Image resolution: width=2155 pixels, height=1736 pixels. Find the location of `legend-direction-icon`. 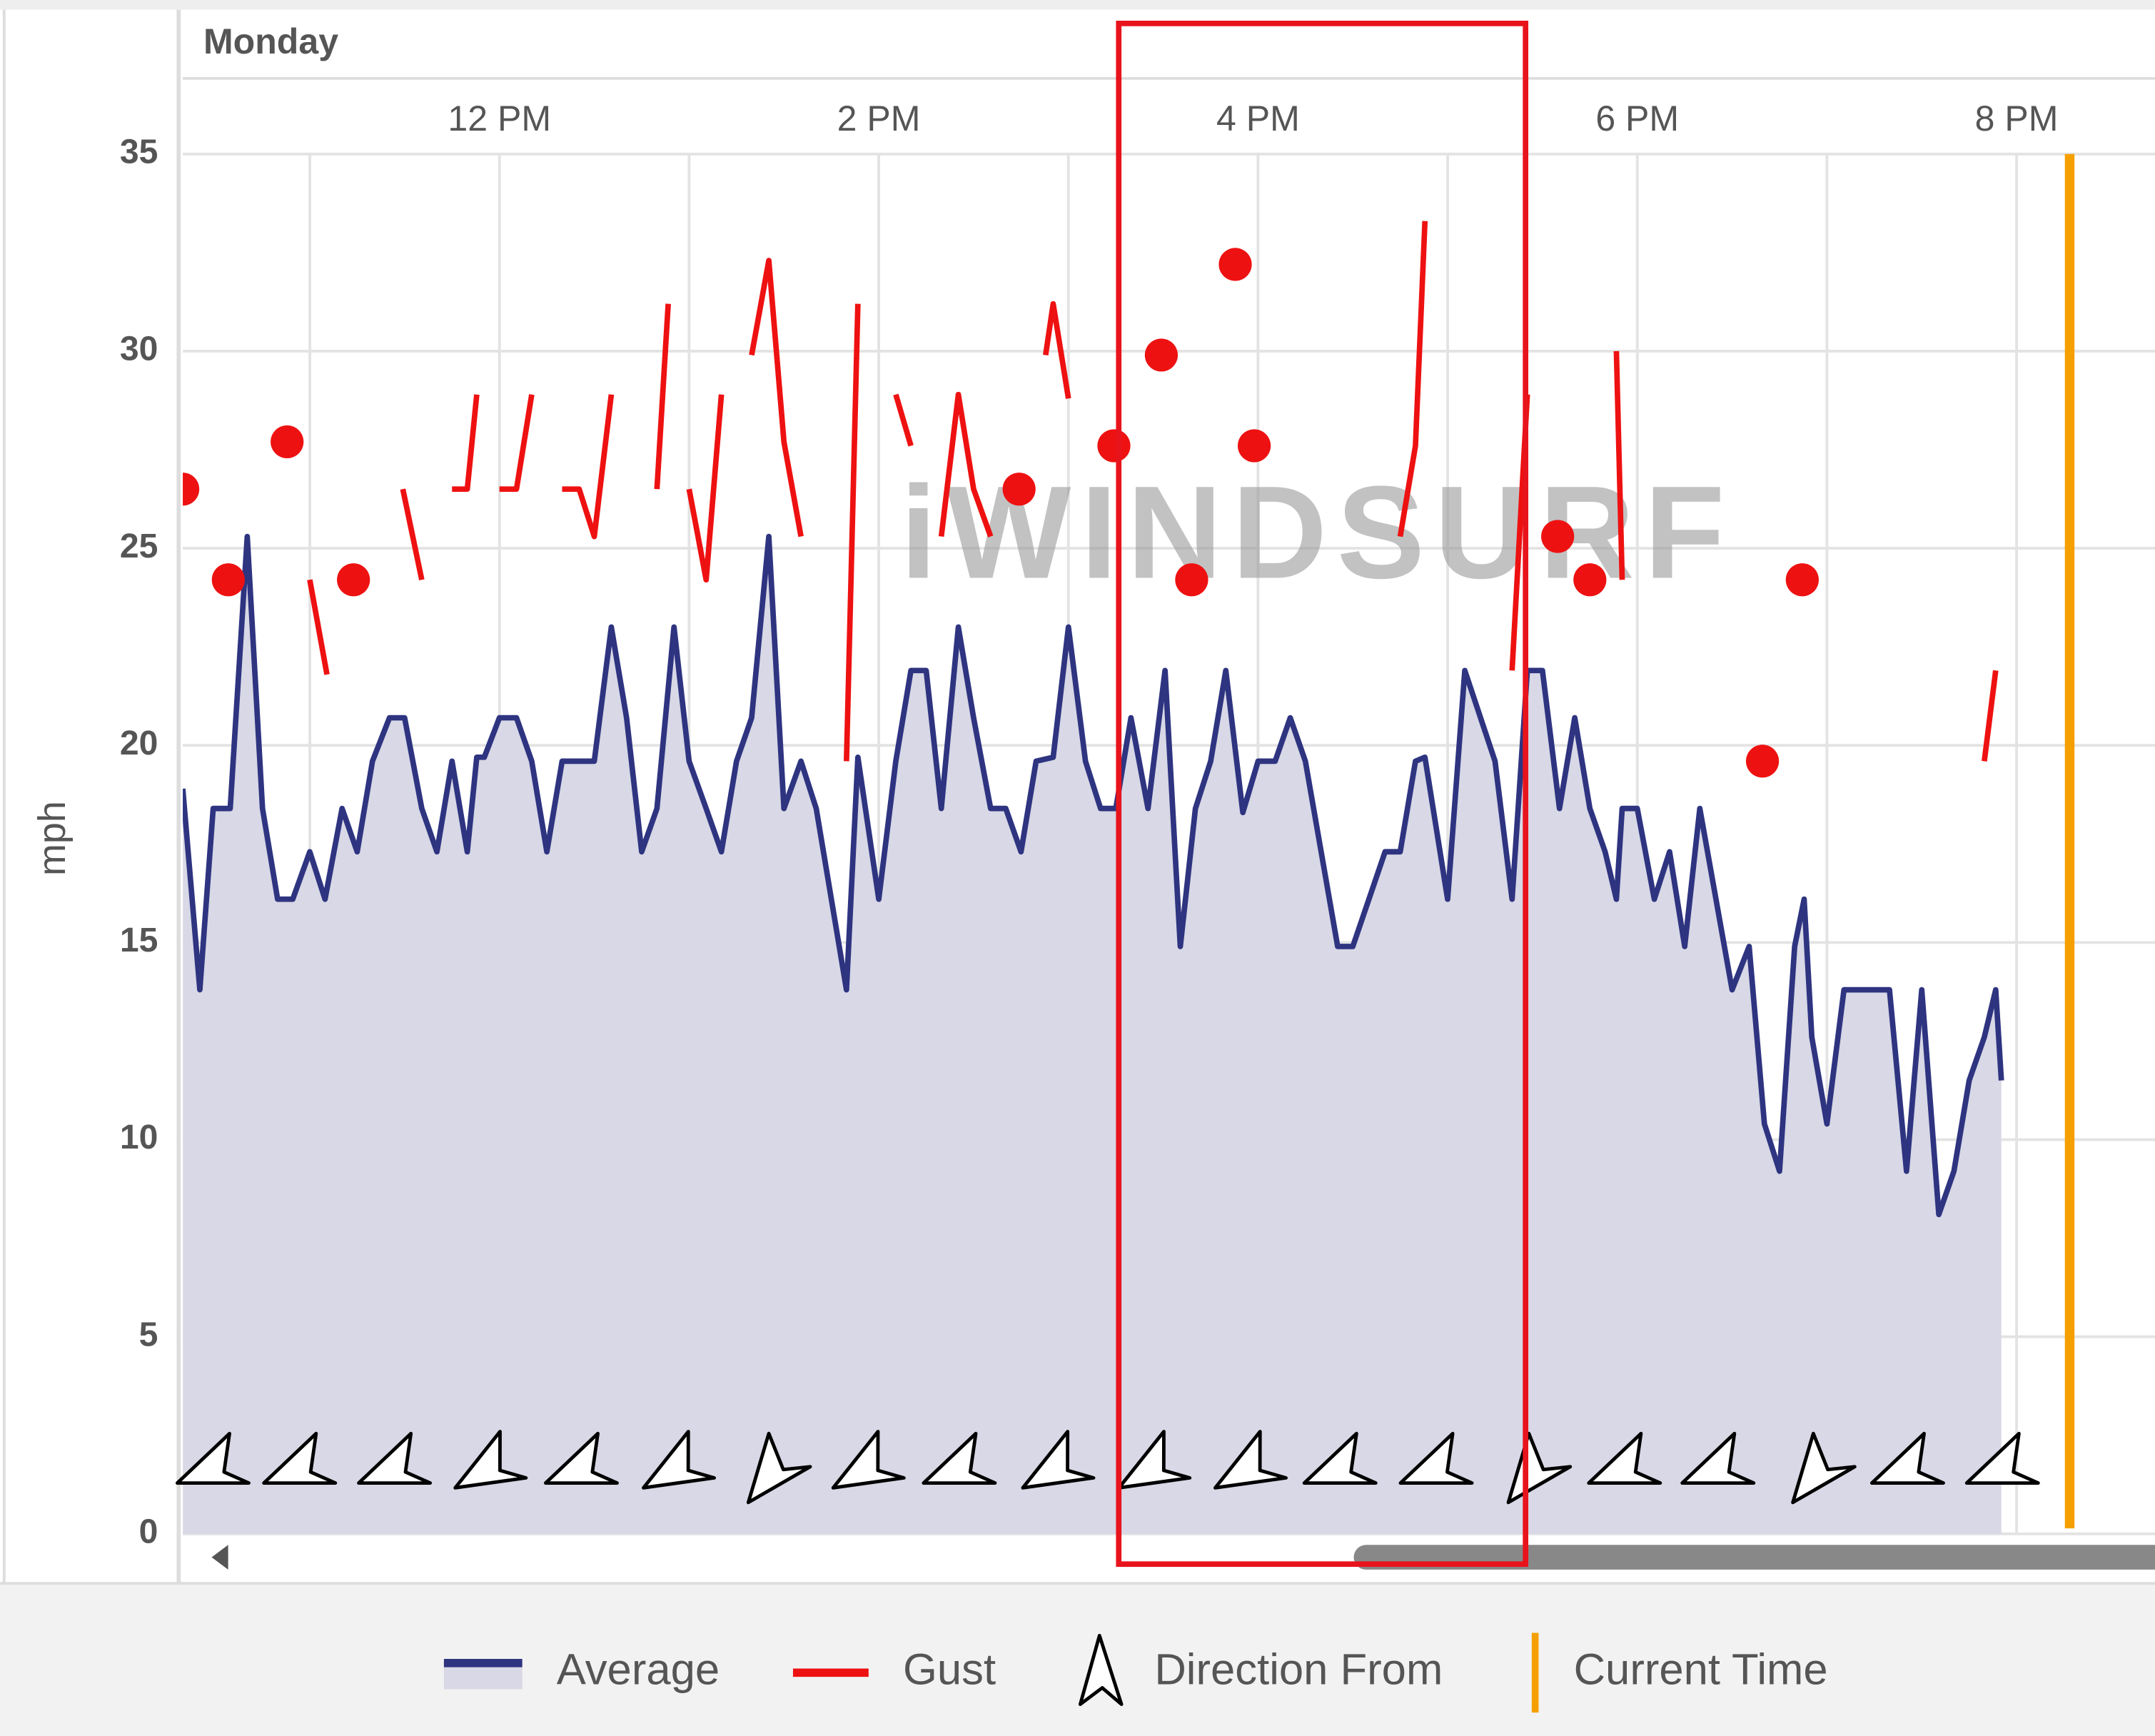

legend-direction-icon is located at coordinates (1101, 1670).